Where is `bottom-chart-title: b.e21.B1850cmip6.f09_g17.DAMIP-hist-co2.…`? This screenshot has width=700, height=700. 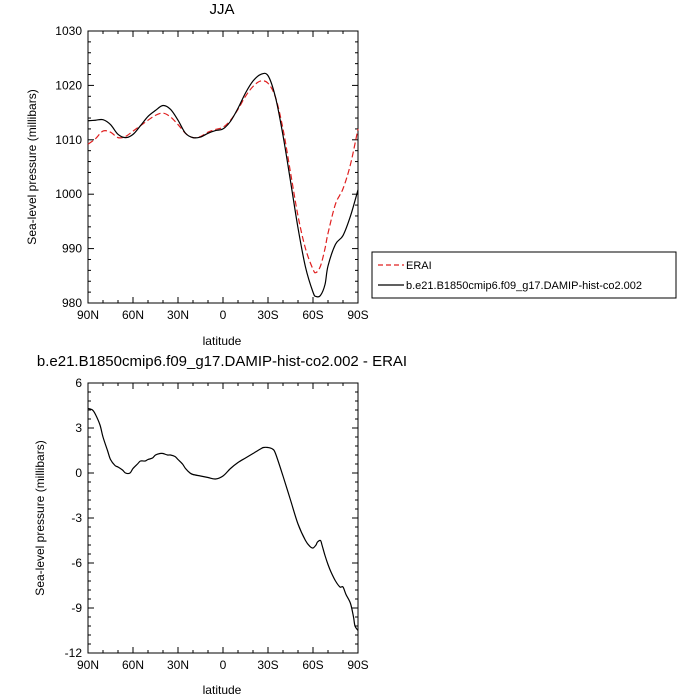
bottom-chart-title: b.e21.B1850cmip6.f09_g17.DAMIP-hist-co2.… is located at coordinates (222, 361).